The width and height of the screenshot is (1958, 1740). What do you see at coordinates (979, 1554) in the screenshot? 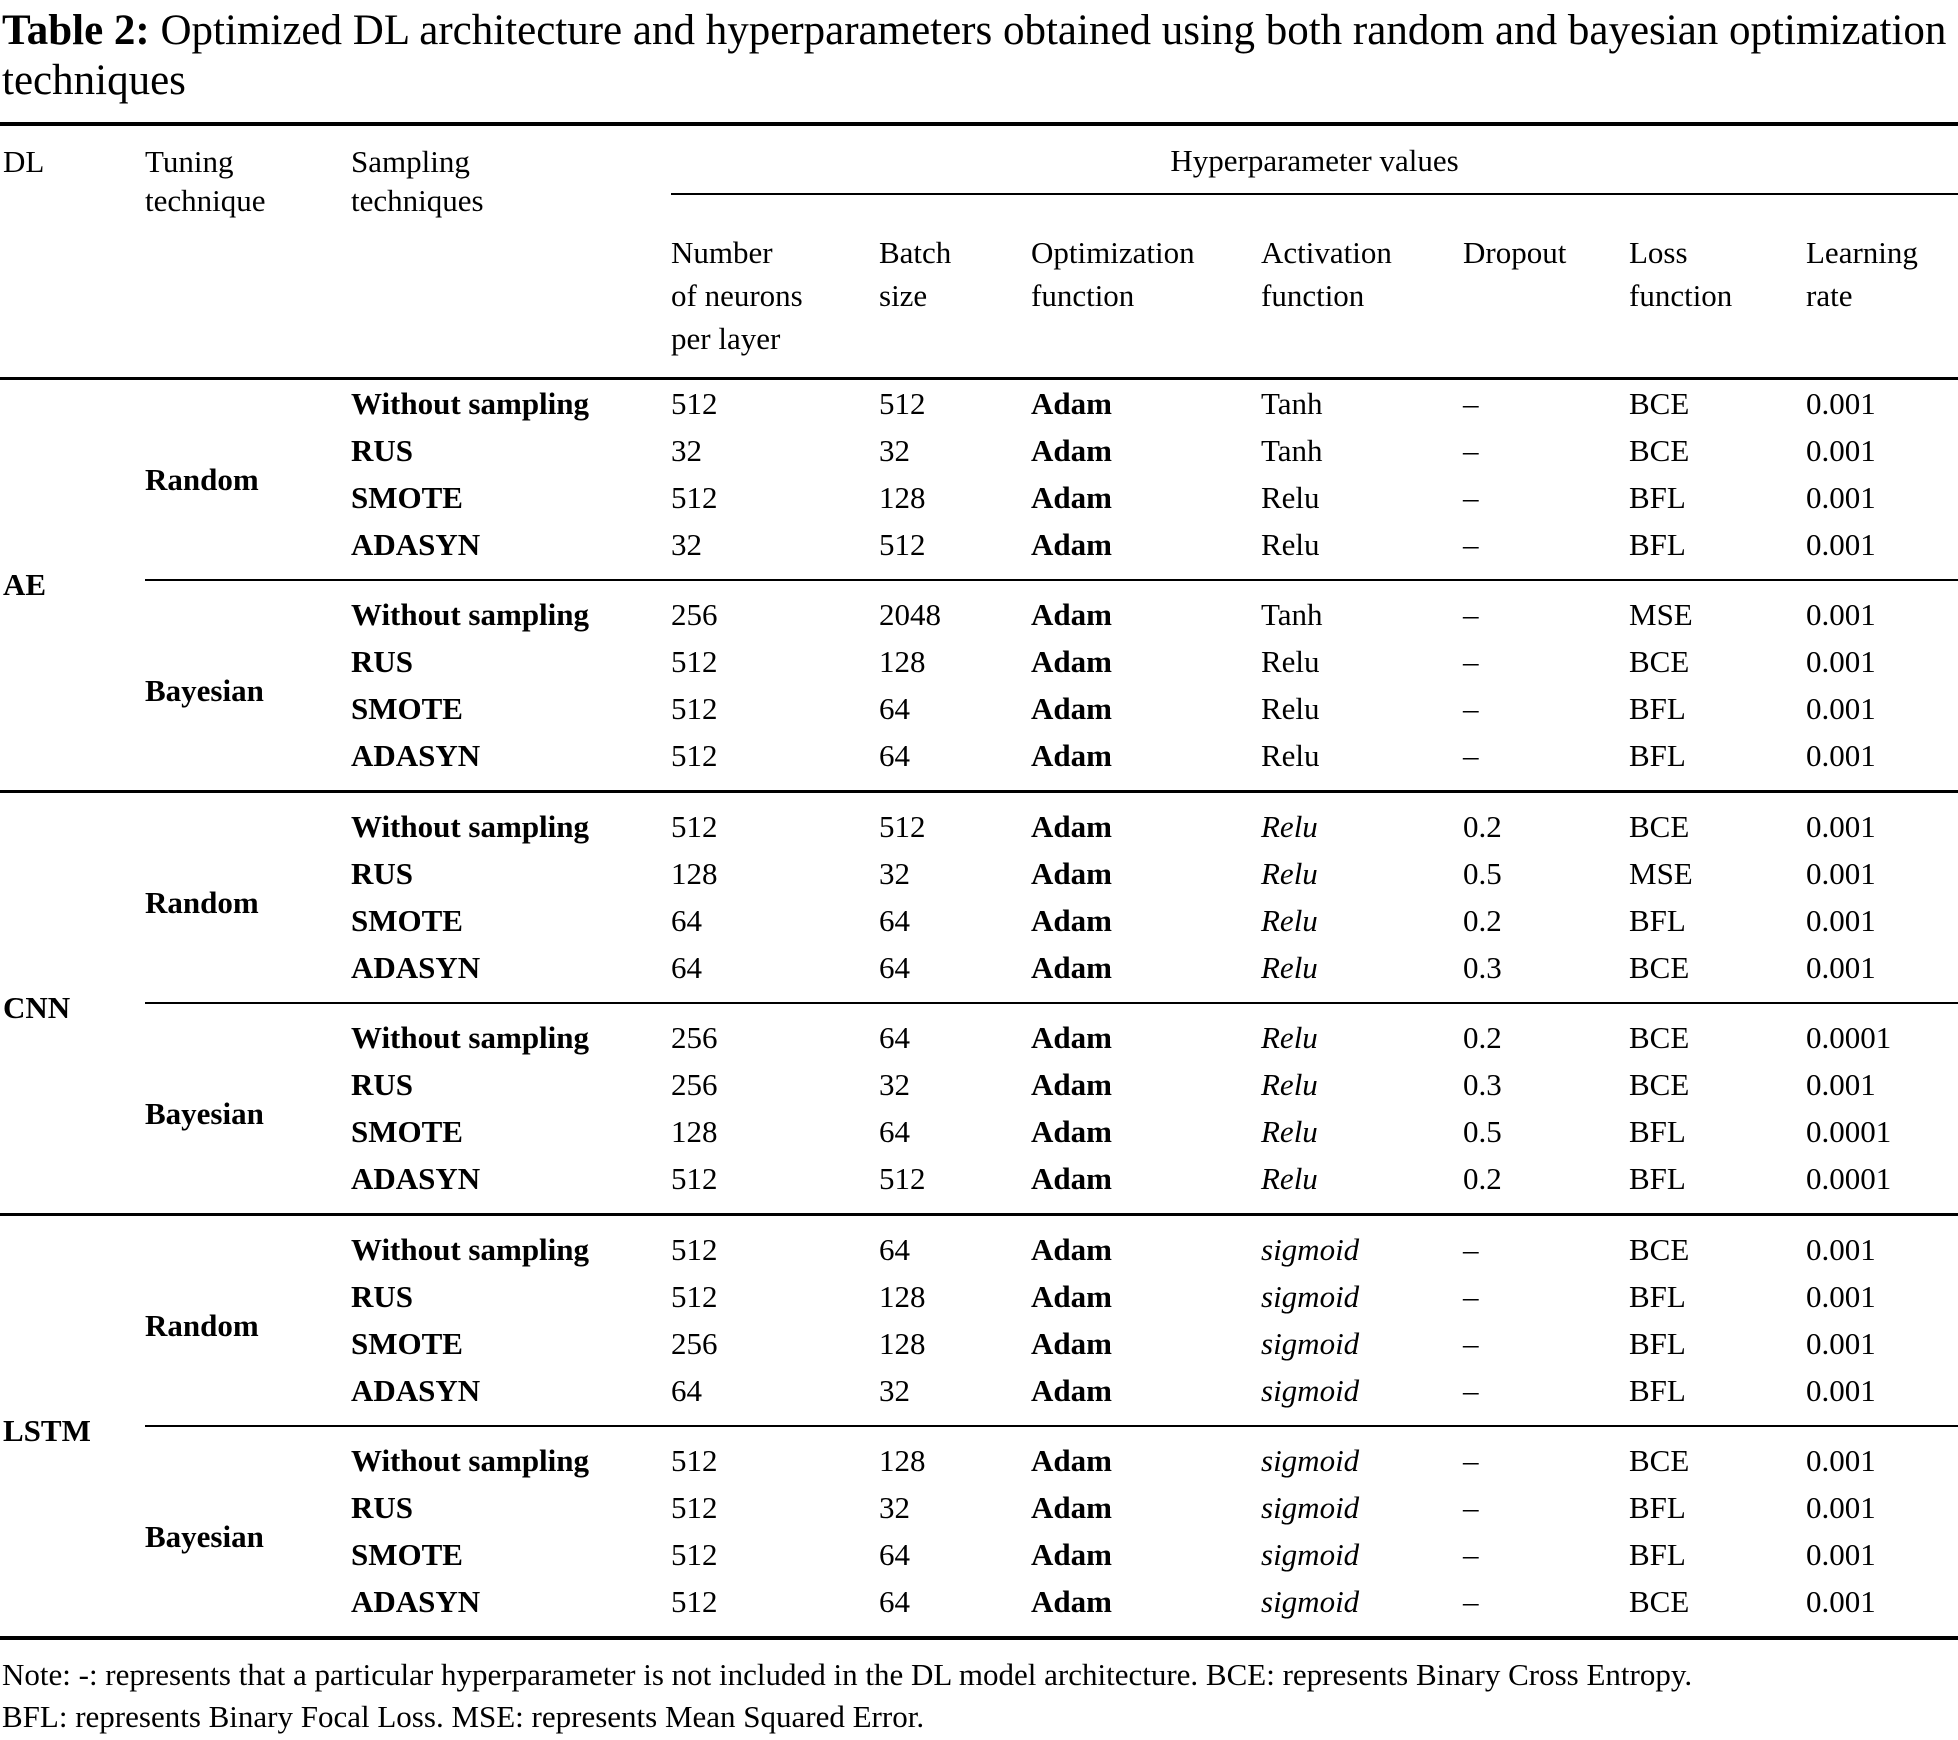
I see `table-row: SMOTE 512 64 Adam sigmoid – BFL 0.001` at bounding box center [979, 1554].